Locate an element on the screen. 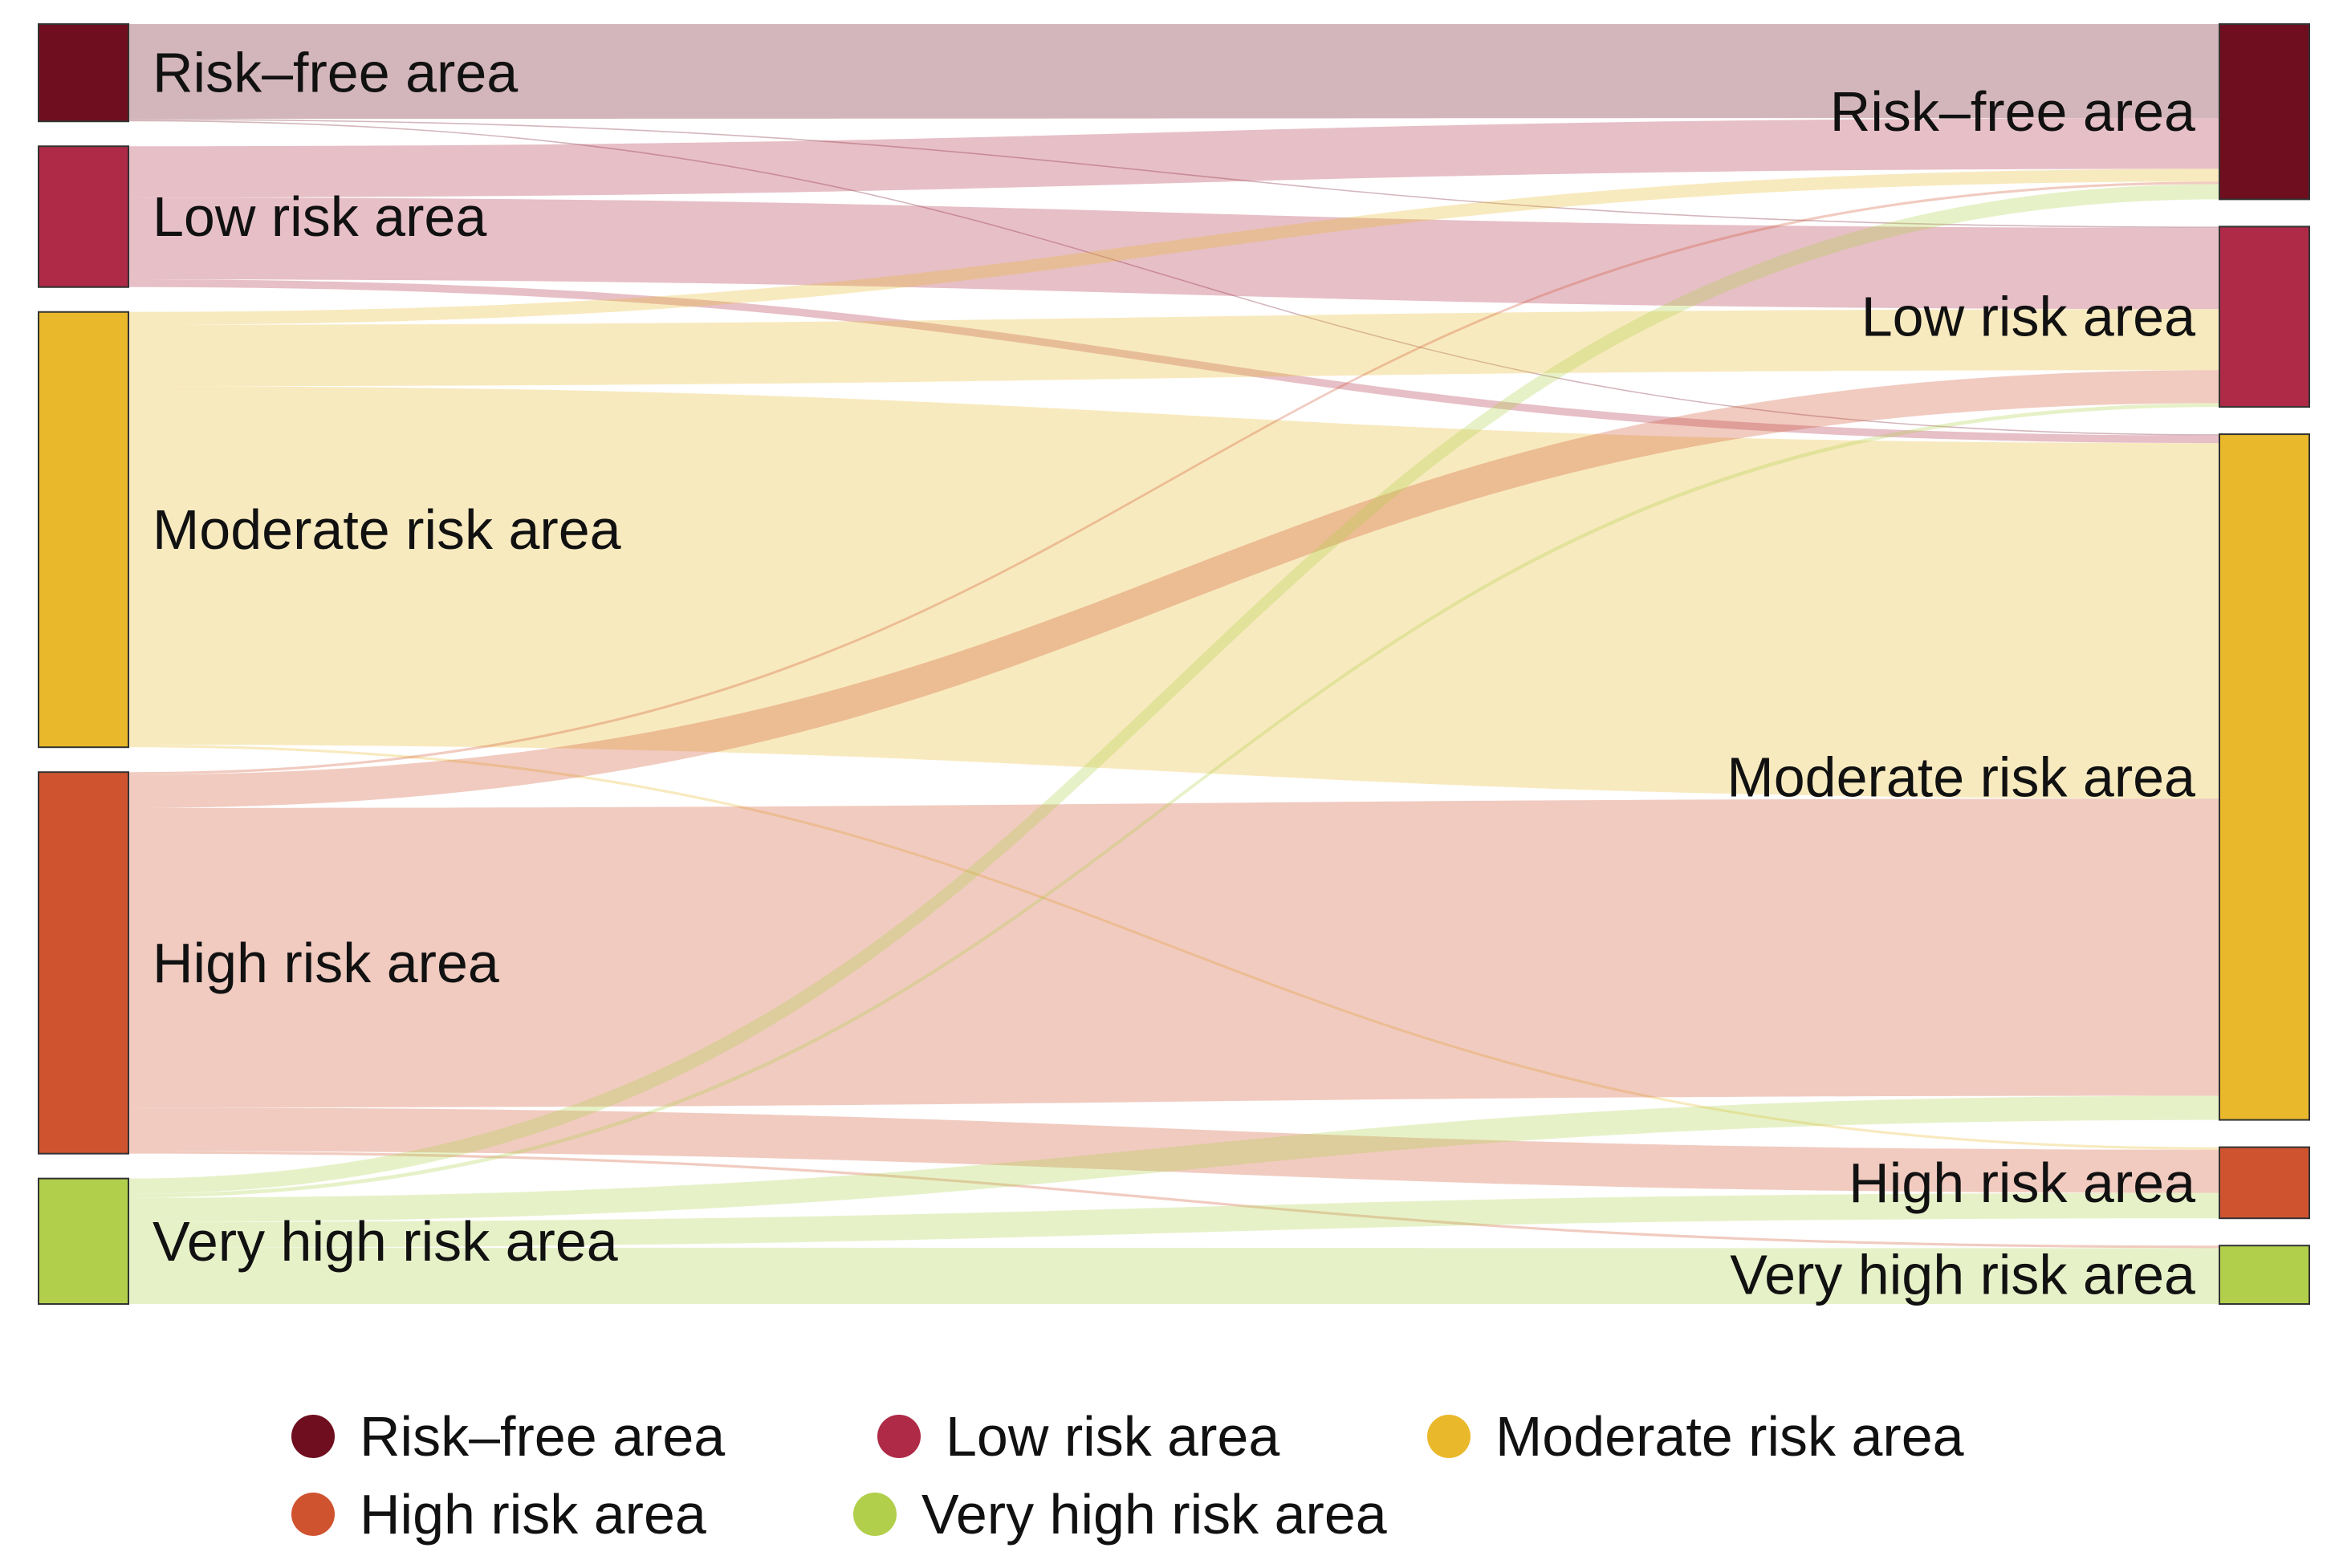 This screenshot has height=1568, width=2335. node-left-risk-free-area is located at coordinates (83, 73).